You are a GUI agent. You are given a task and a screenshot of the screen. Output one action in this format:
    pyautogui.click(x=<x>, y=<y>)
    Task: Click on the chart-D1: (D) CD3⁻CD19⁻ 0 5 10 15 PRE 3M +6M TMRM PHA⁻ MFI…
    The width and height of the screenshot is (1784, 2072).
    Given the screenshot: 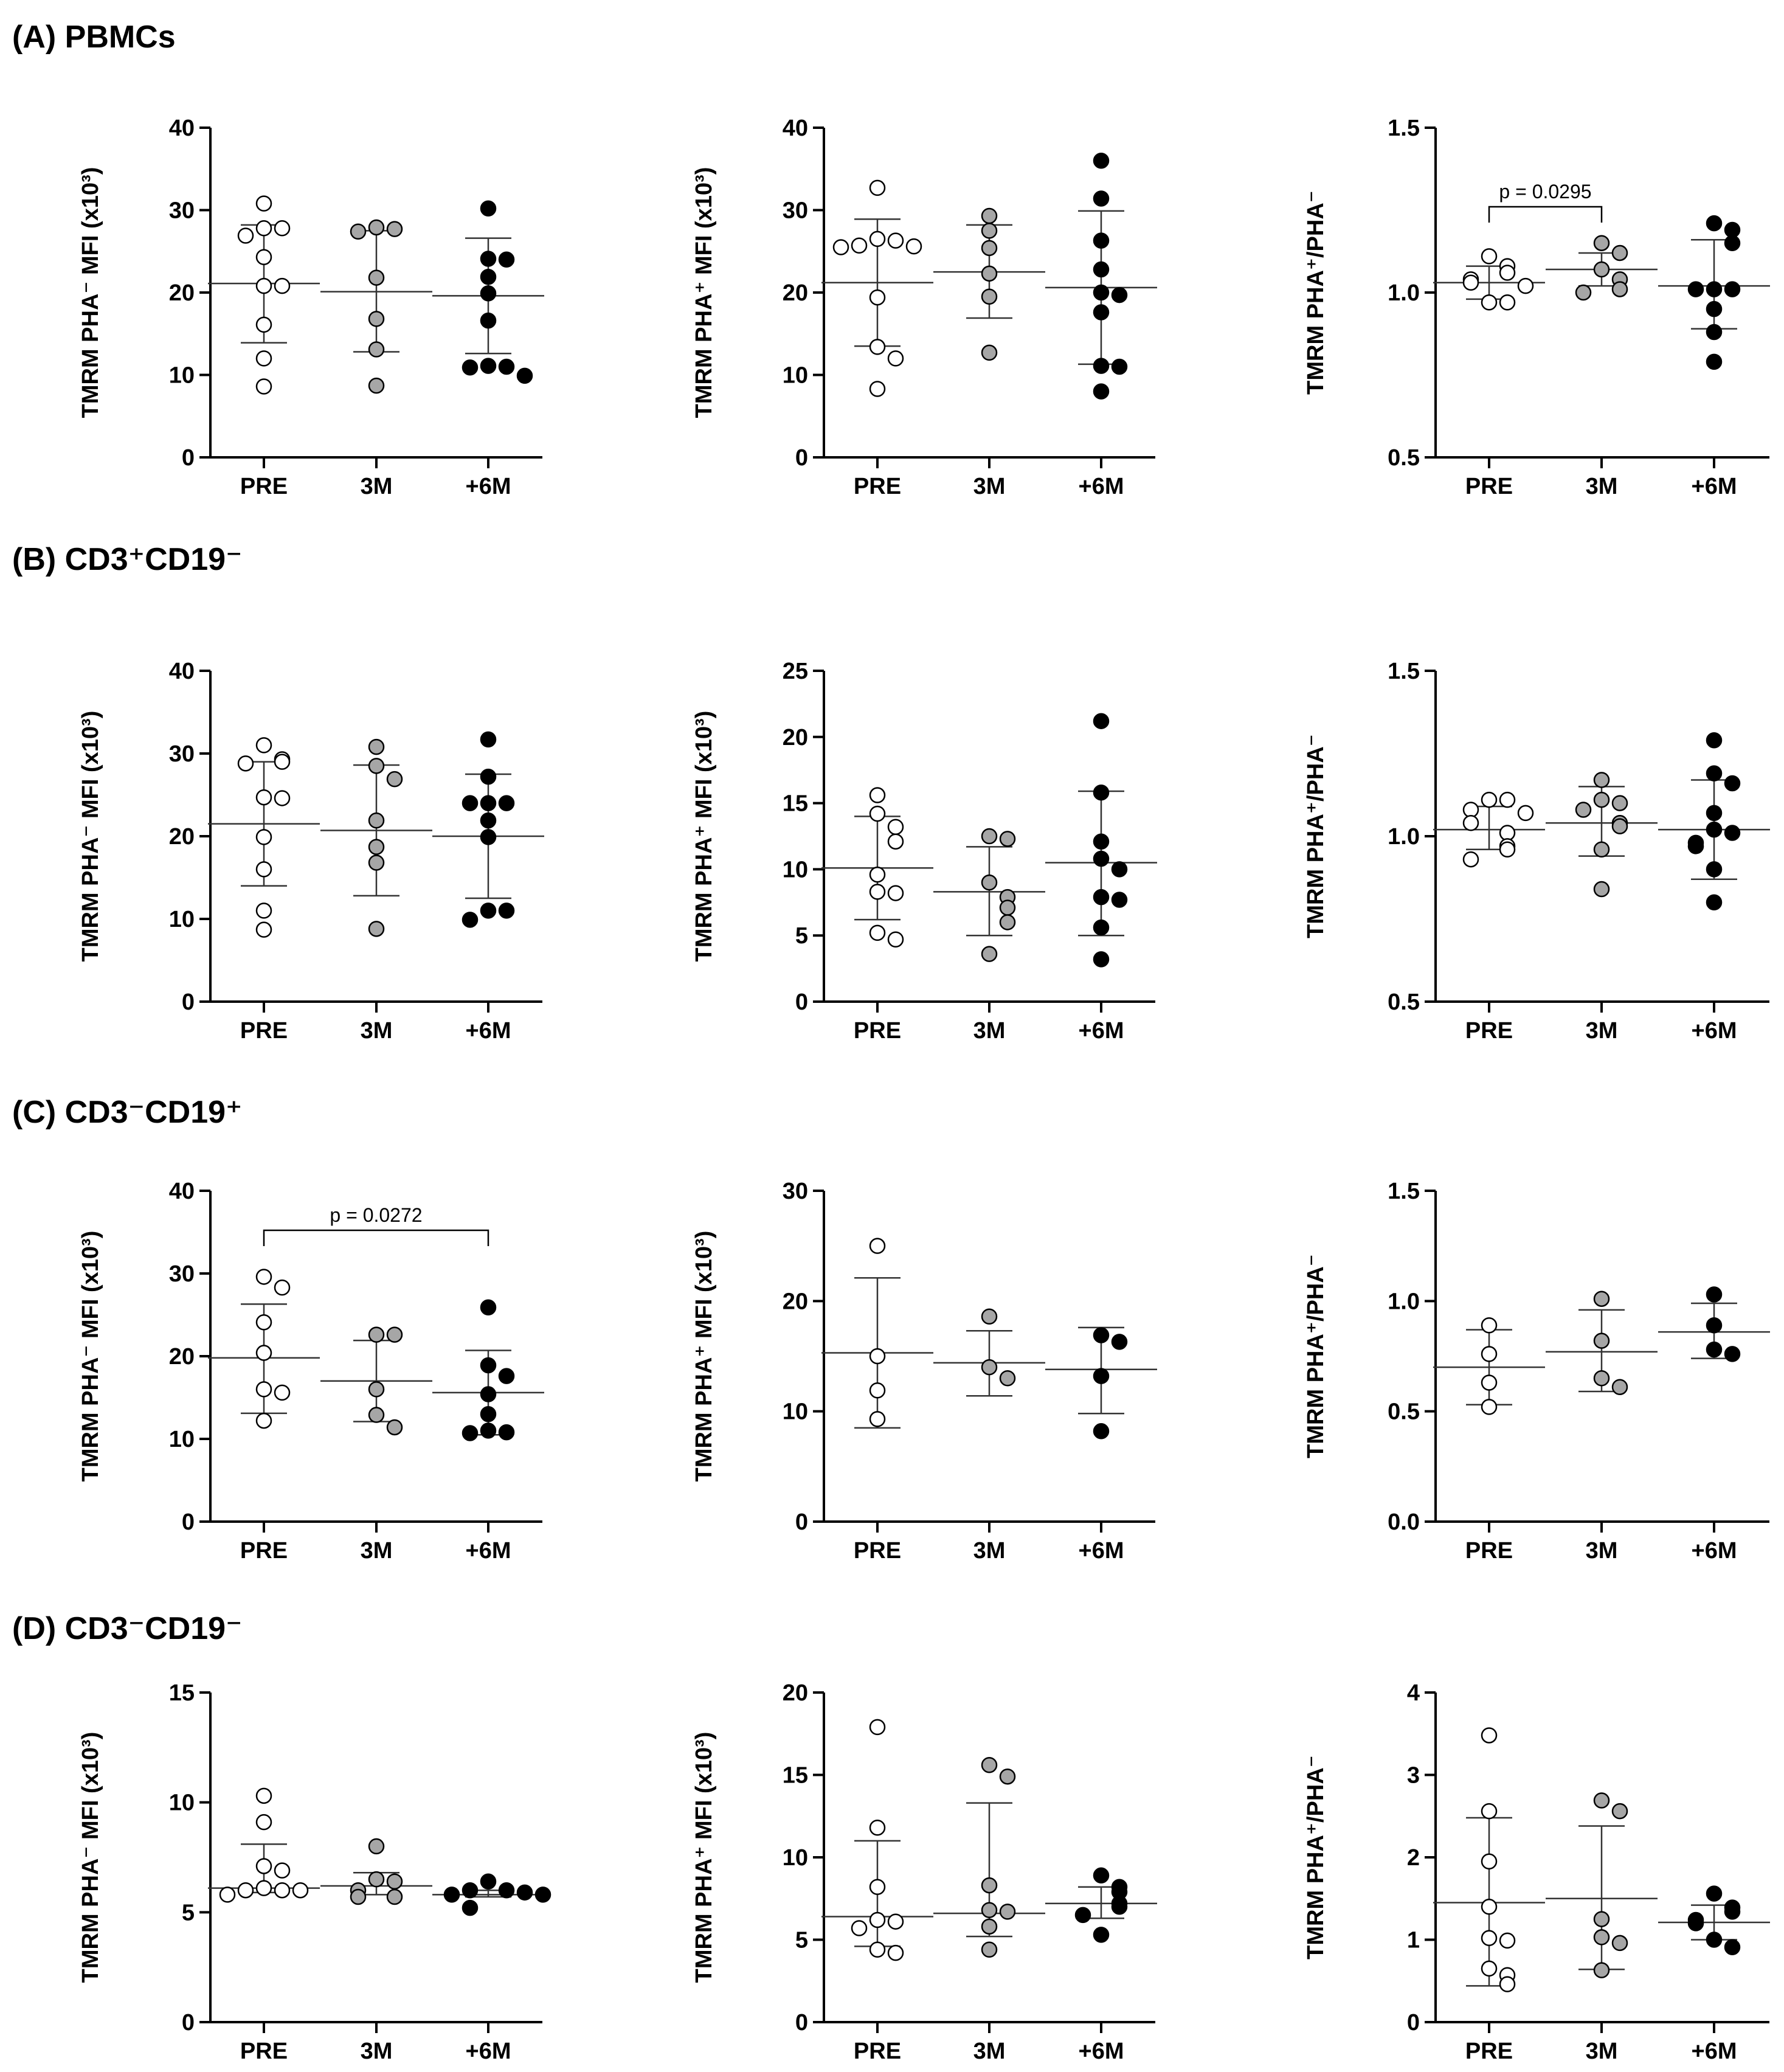 What is the action you would take?
    pyautogui.click(x=281, y=1837)
    